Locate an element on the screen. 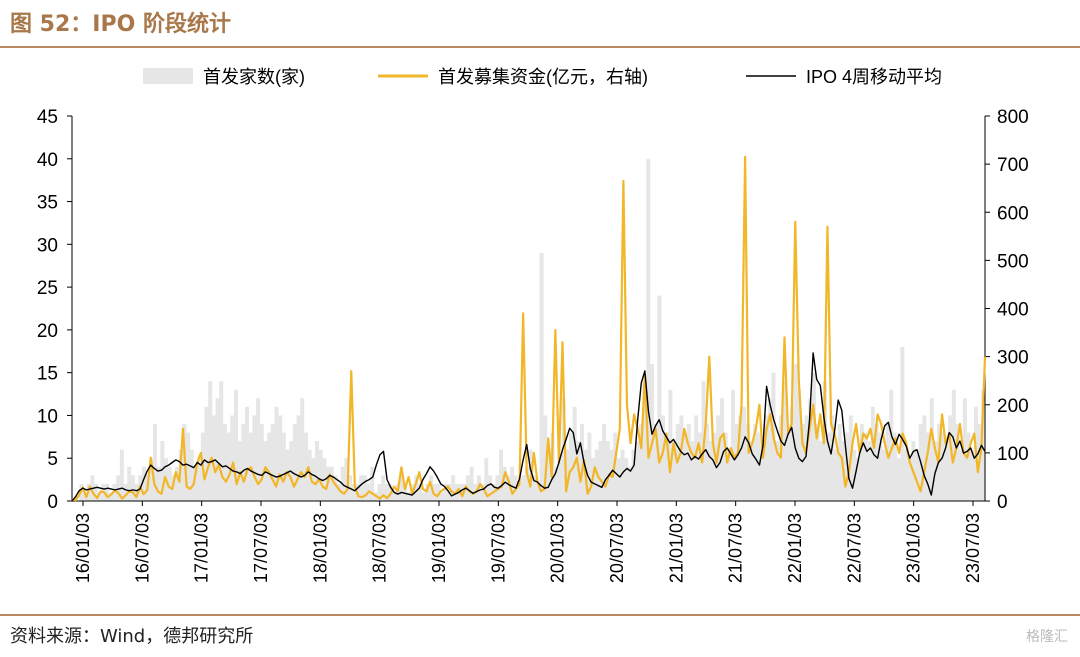 The width and height of the screenshot is (1080, 657). left-tick-label: 10 is located at coordinates (47, 416).